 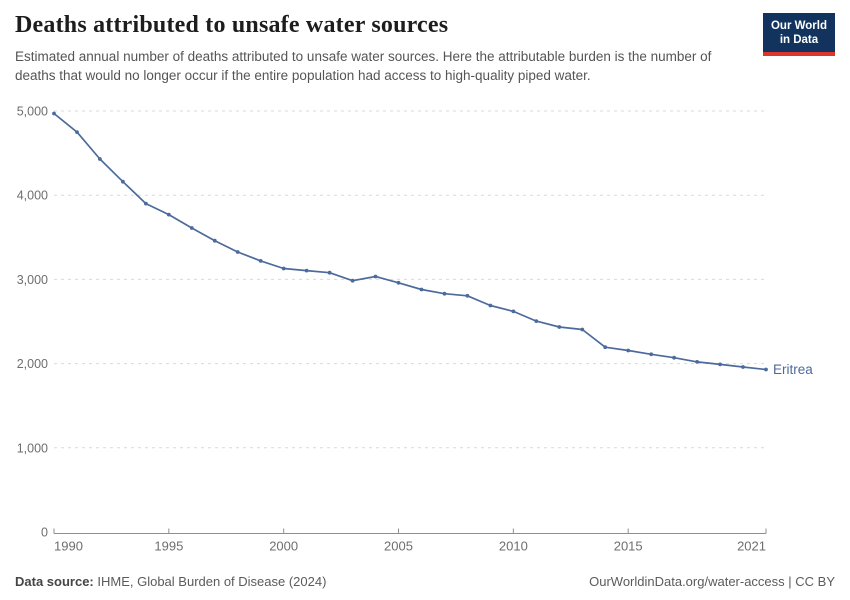 What do you see at coordinates (168, 546) in the screenshot?
I see `x-tick-label: 1995` at bounding box center [168, 546].